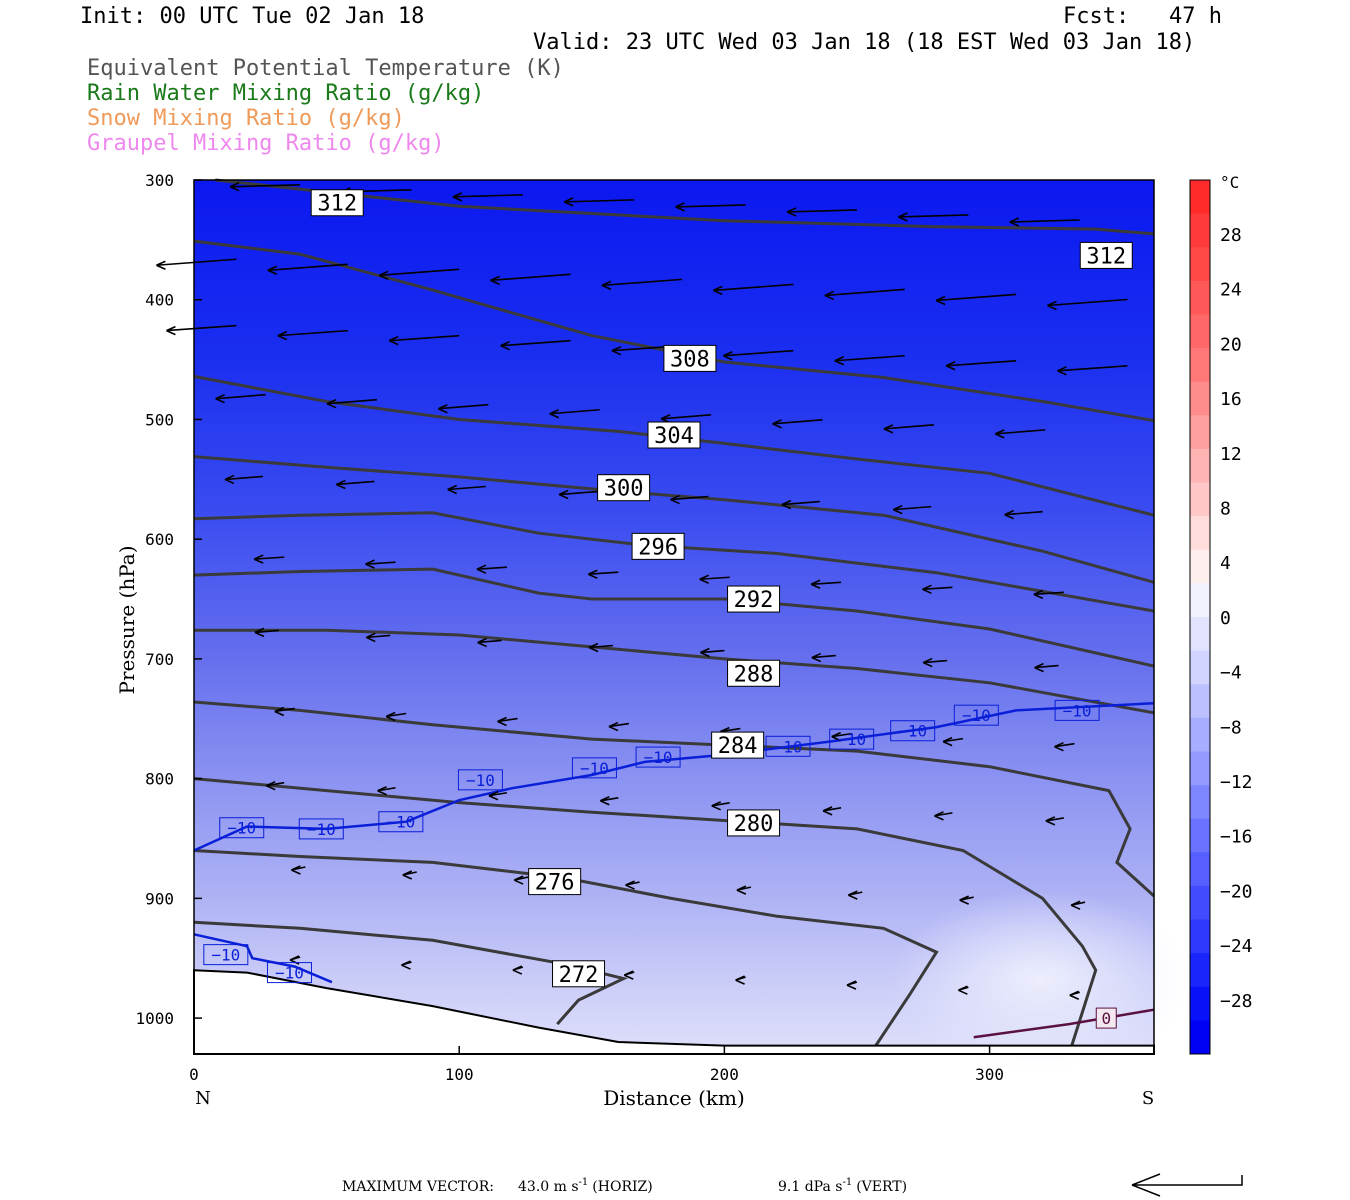 This screenshot has width=1350, height=1200. I want to click on theta-e-label-312: 312, so click(1106, 255).